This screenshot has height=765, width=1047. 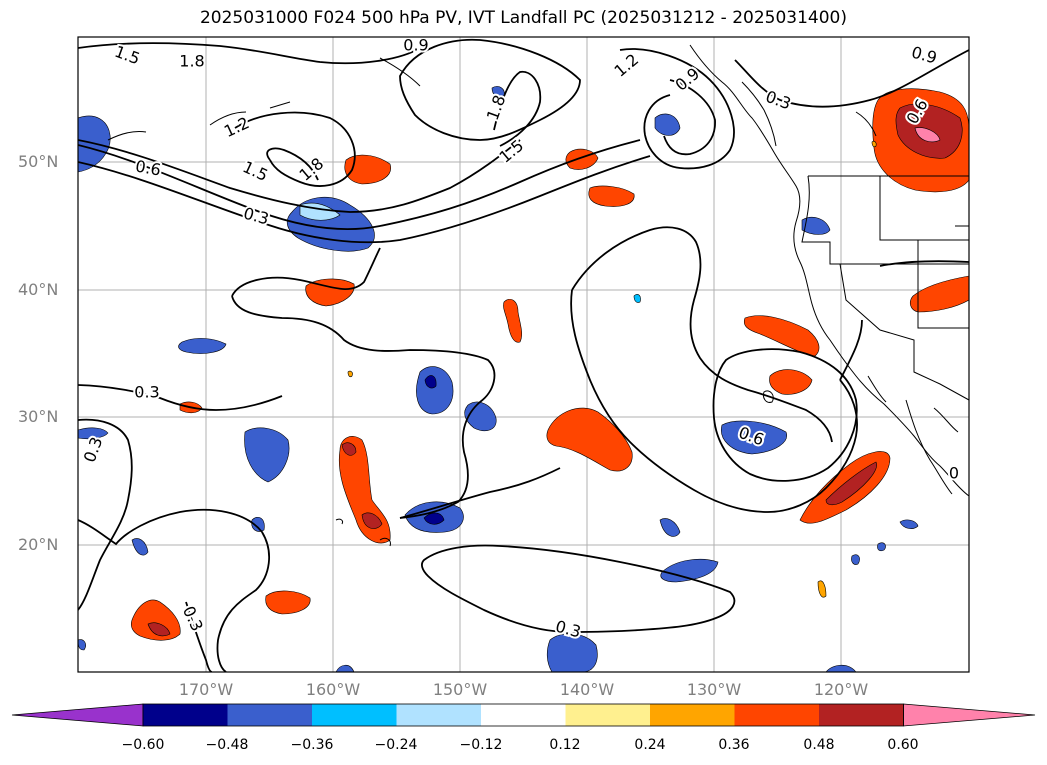 What do you see at coordinates (903, 745) in the screenshot?
I see `colorbar-tick: 0.60` at bounding box center [903, 745].